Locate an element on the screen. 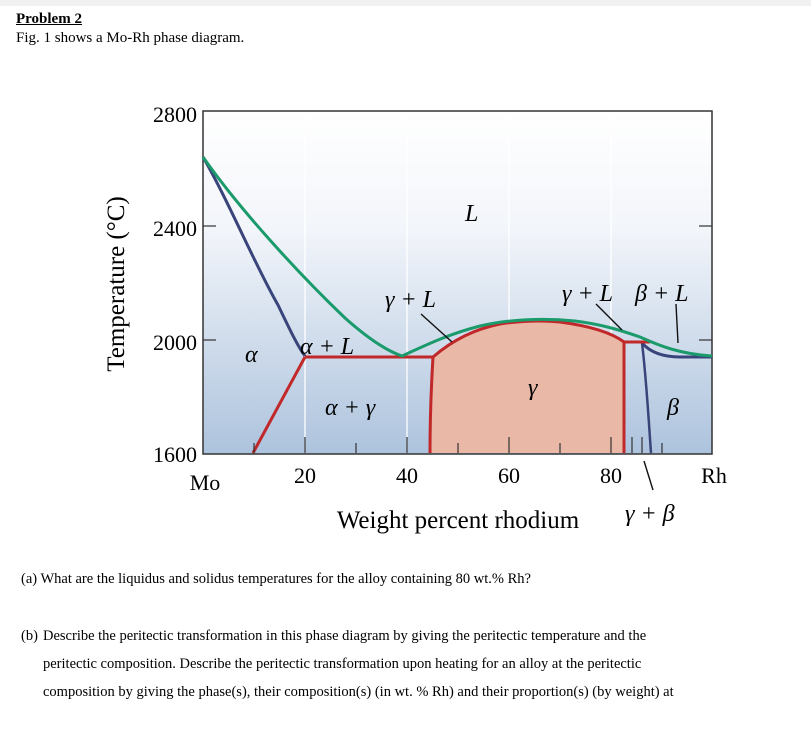 The width and height of the screenshot is (811, 729). region-label-gamma-plus-liquid-right: γ + L is located at coordinates (587, 294).